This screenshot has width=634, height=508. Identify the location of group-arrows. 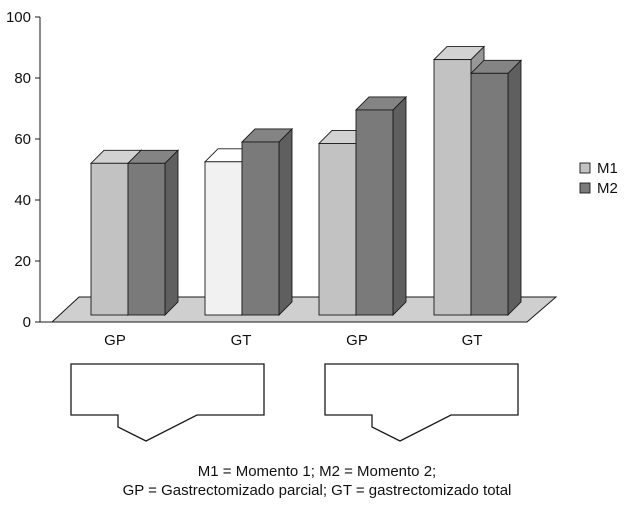
(294, 402).